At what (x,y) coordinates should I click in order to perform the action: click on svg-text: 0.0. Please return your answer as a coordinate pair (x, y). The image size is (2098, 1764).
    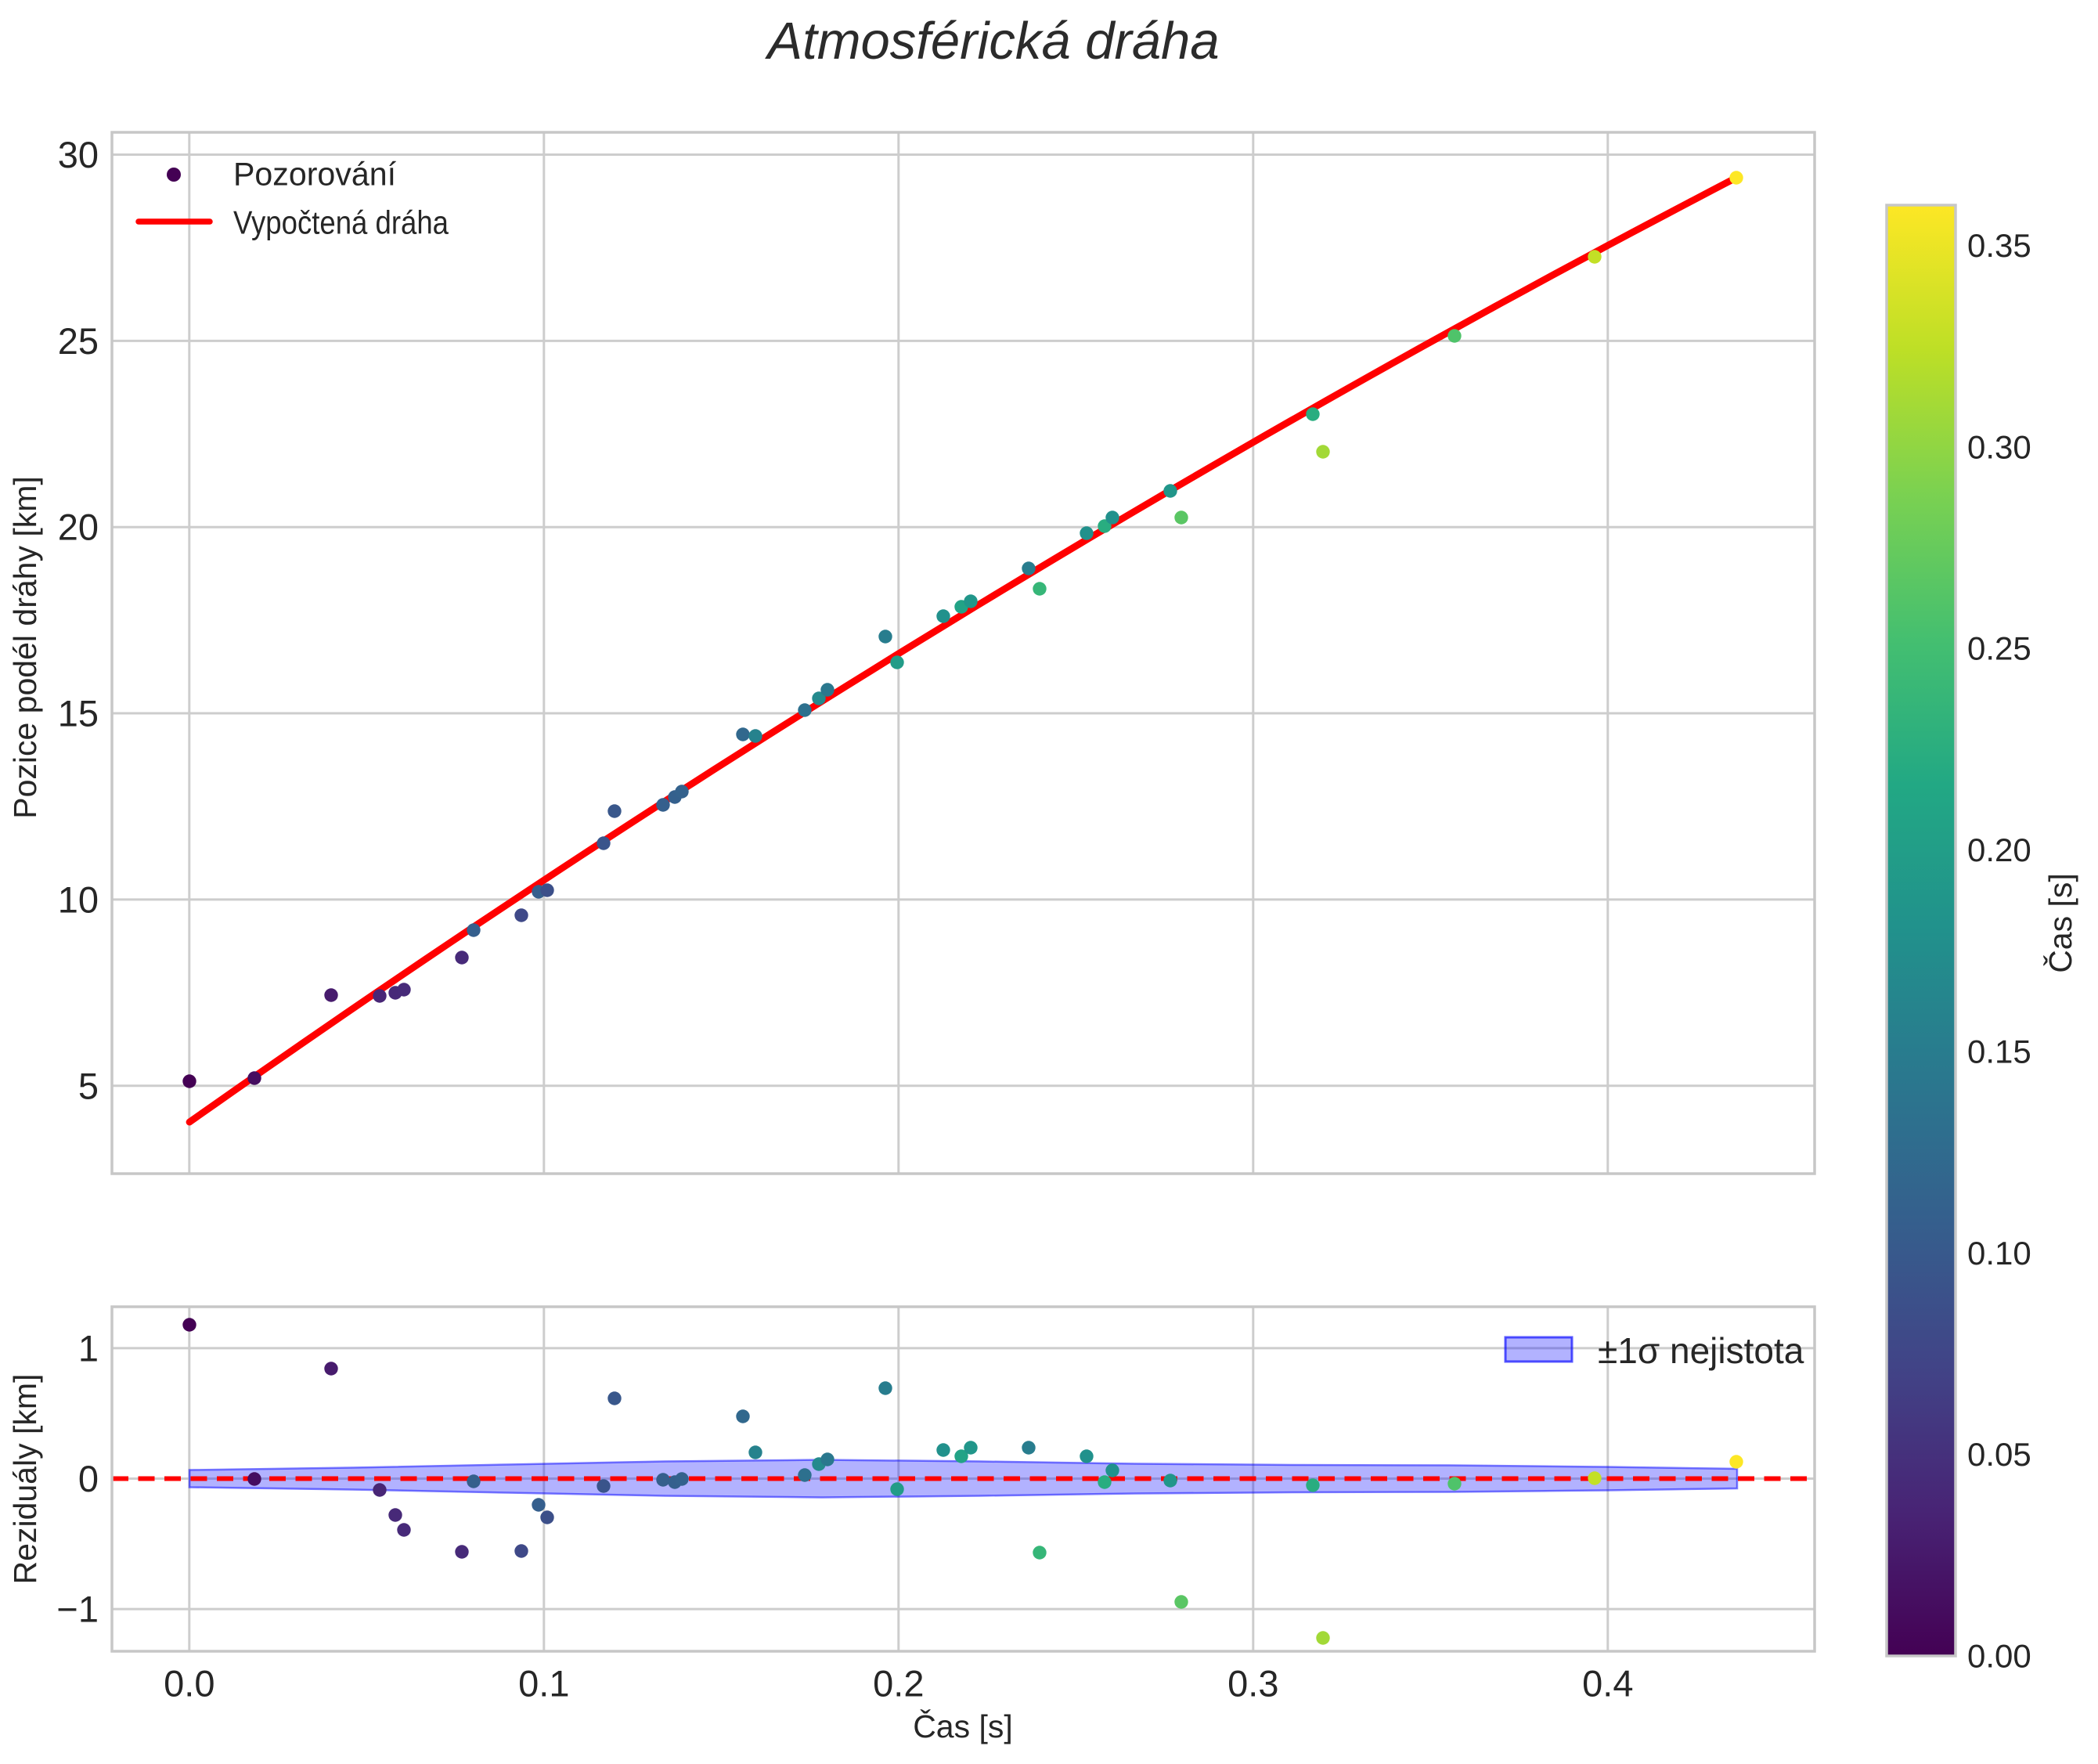
    Looking at the image, I should click on (189, 1683).